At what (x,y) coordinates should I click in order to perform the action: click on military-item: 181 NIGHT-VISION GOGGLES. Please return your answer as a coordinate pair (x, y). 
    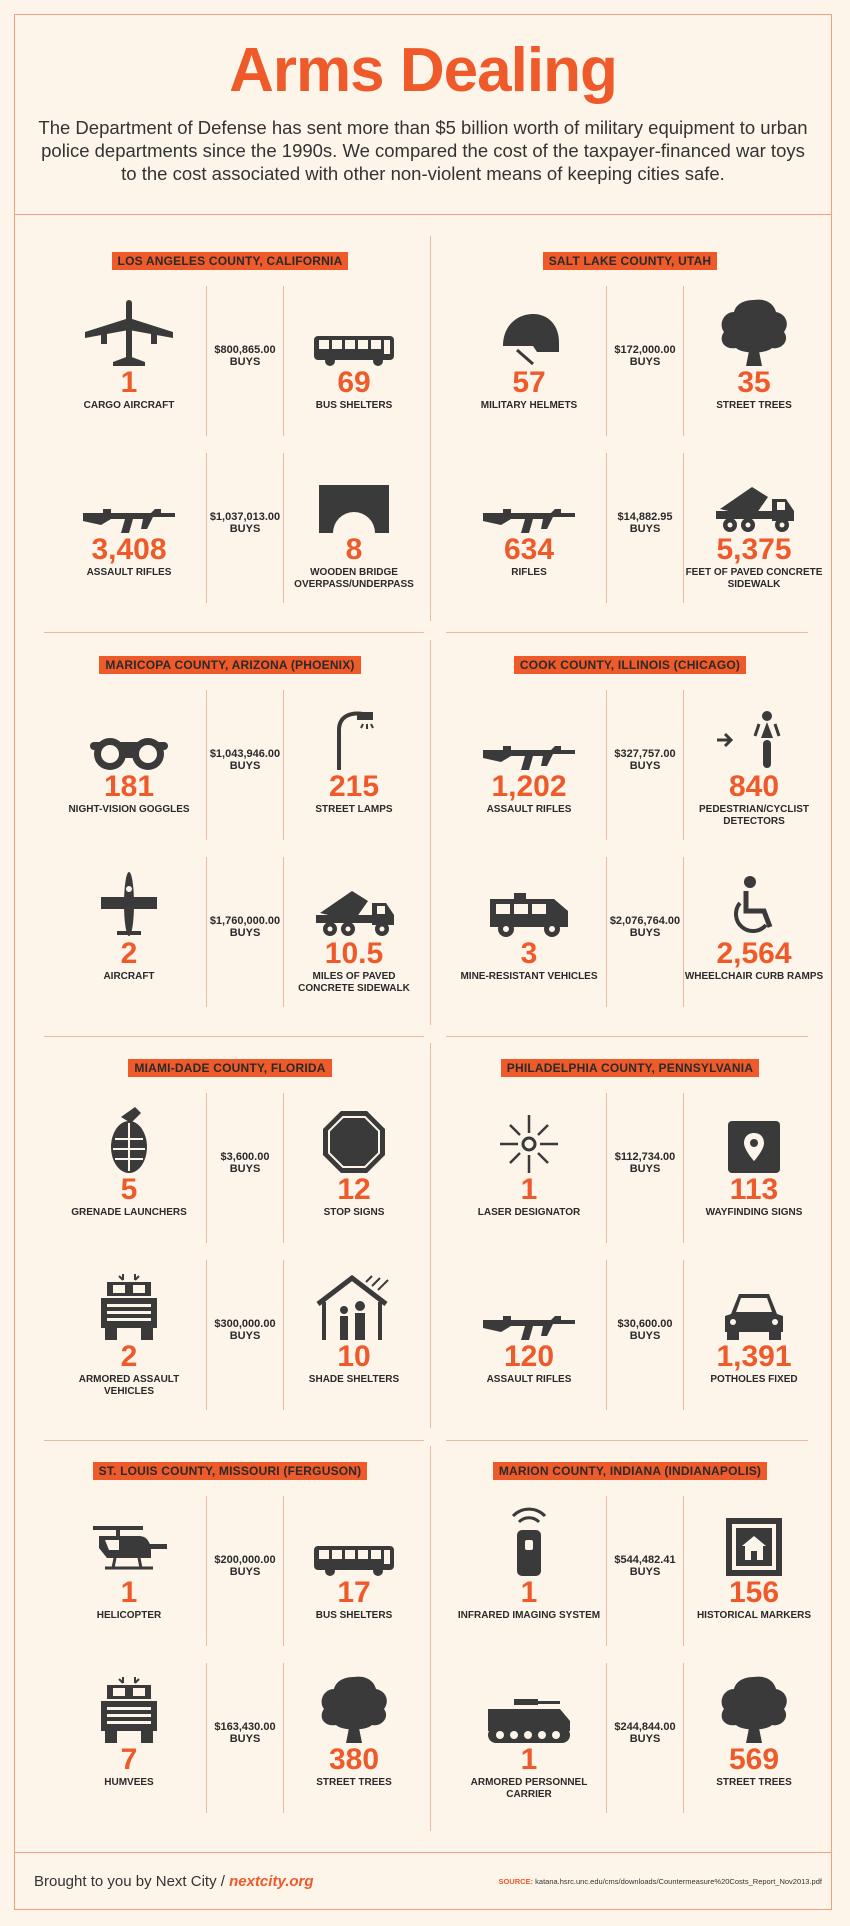
    Looking at the image, I should click on (129, 765).